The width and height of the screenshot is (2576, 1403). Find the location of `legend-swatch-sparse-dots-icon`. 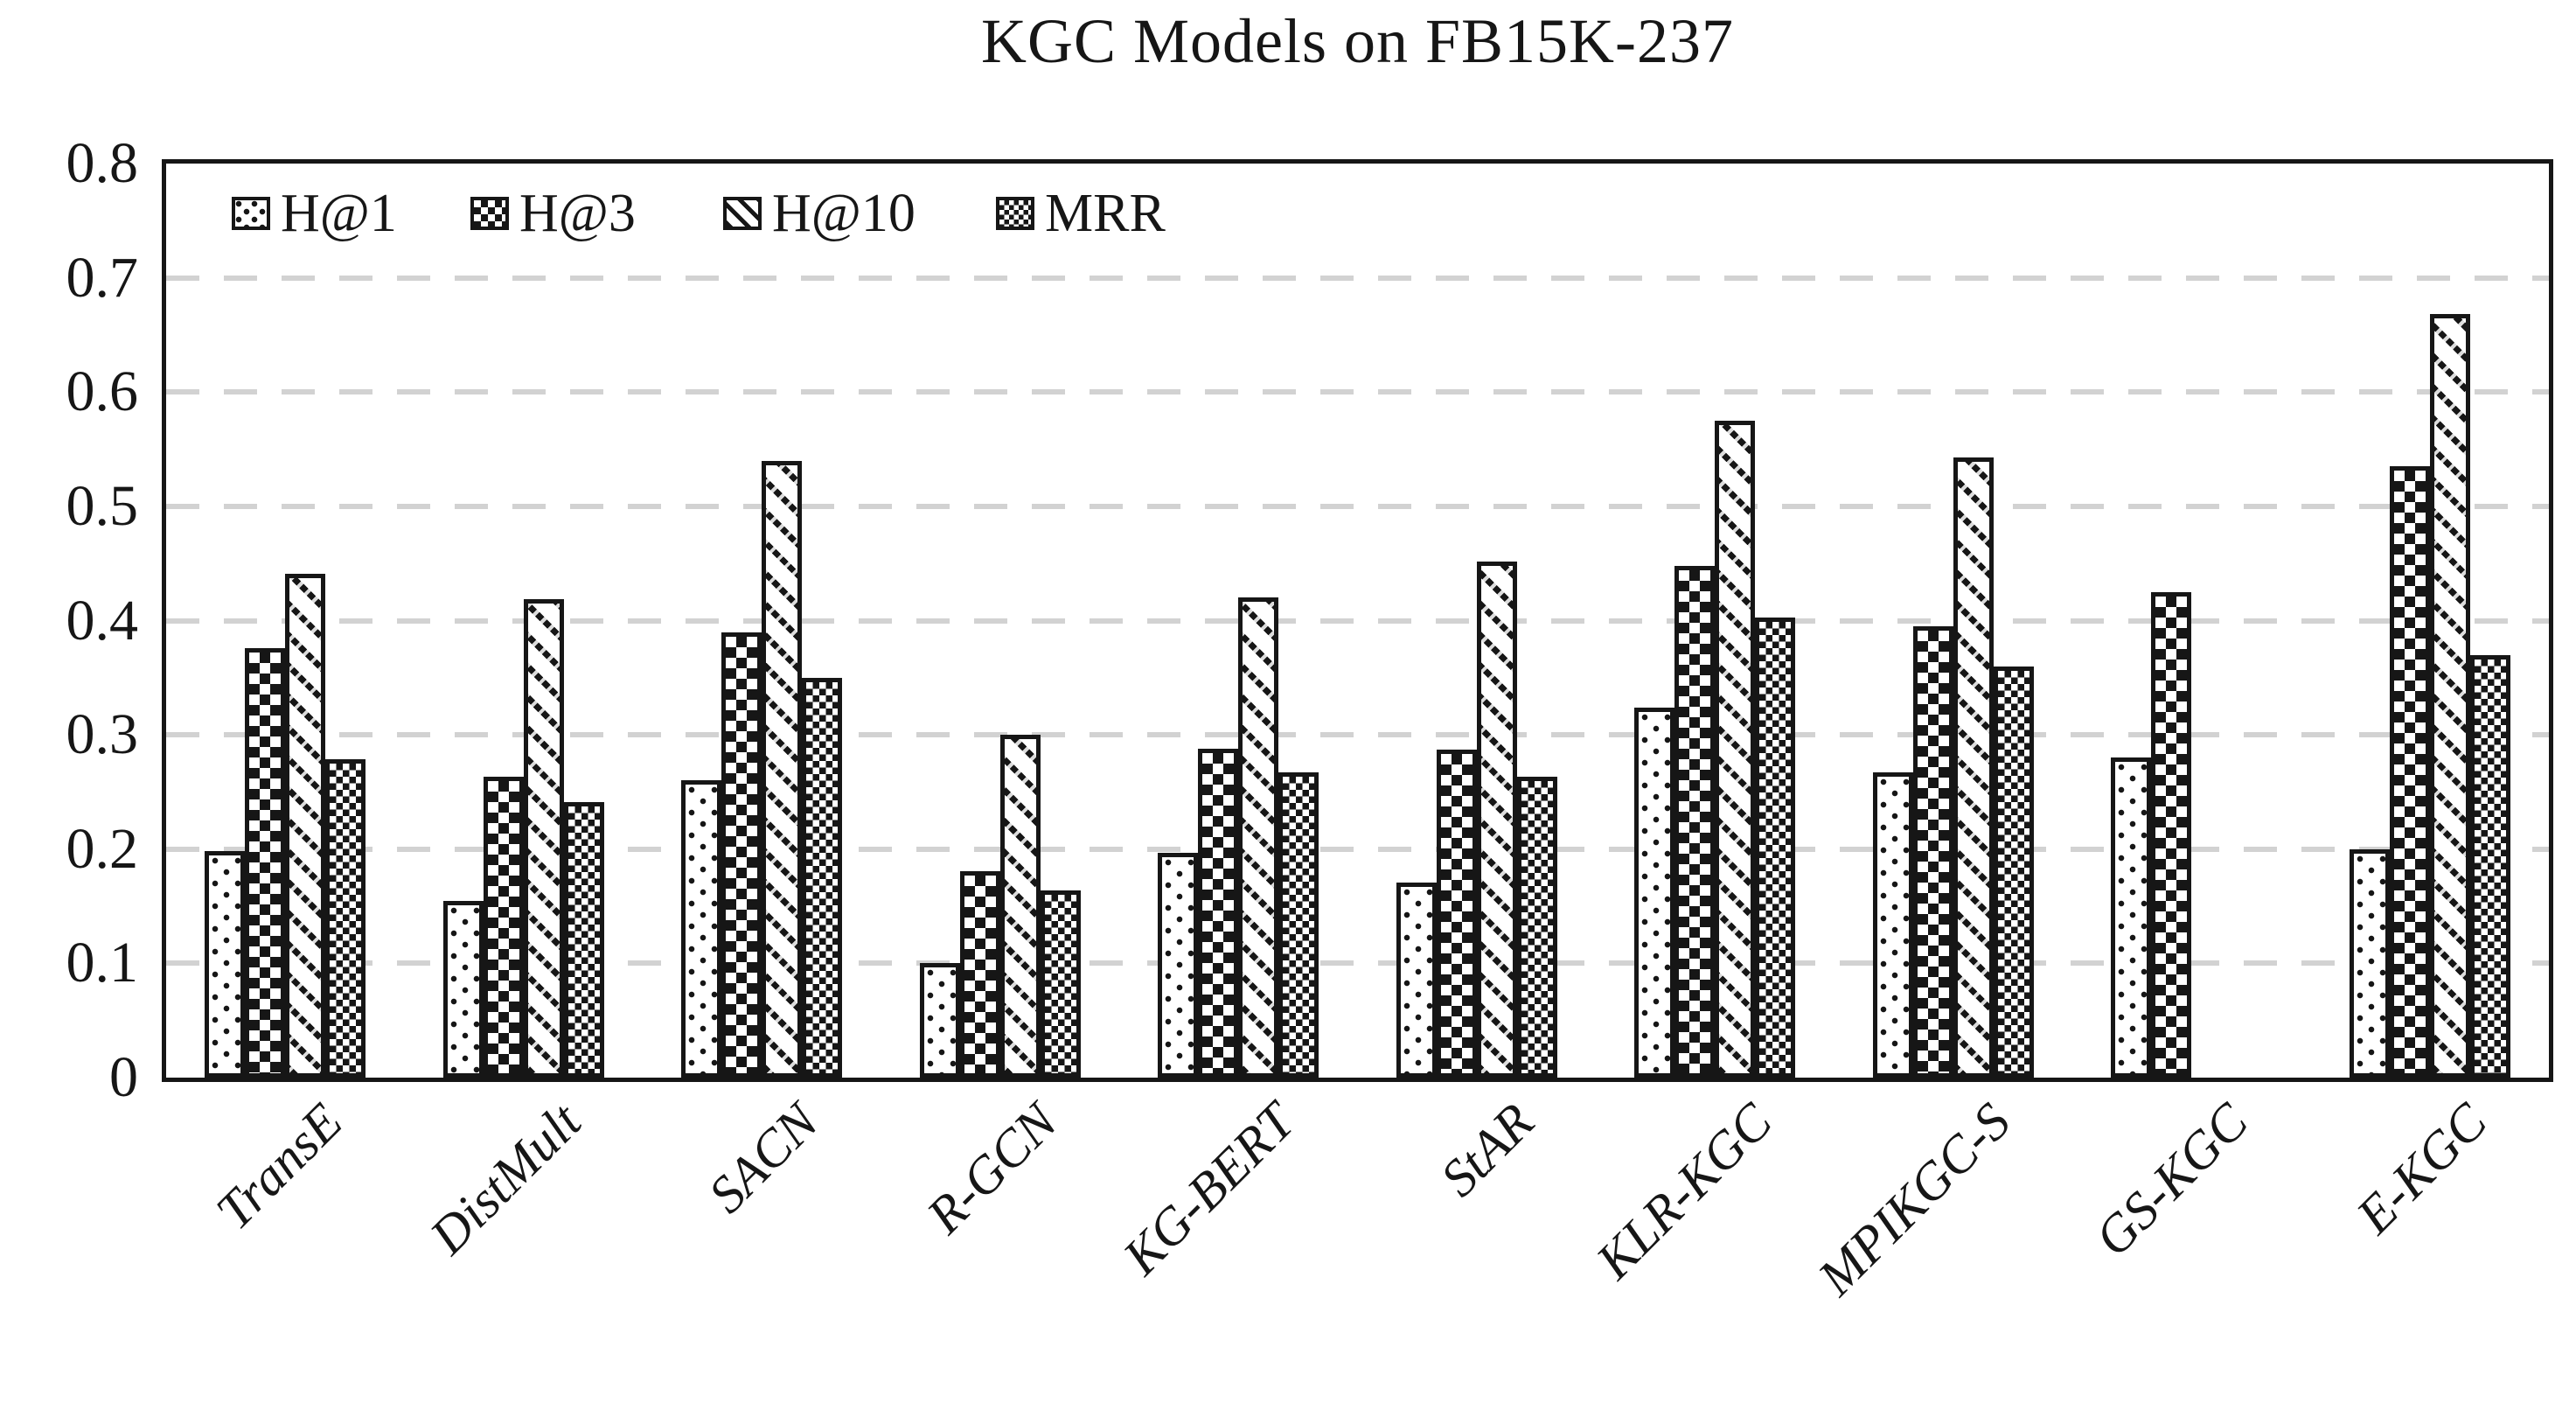

legend-swatch-sparse-dots-icon is located at coordinates (251, 214).